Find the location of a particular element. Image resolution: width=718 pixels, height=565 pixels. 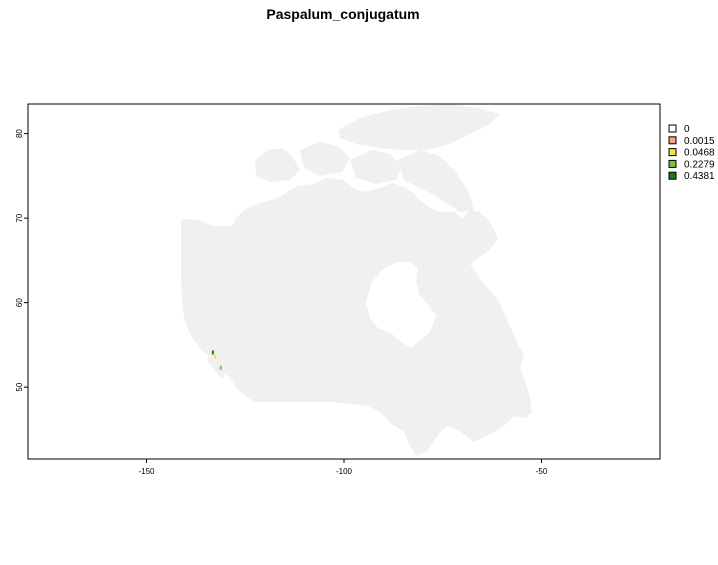

y-tick-label: 70 is located at coordinates (19, 217).